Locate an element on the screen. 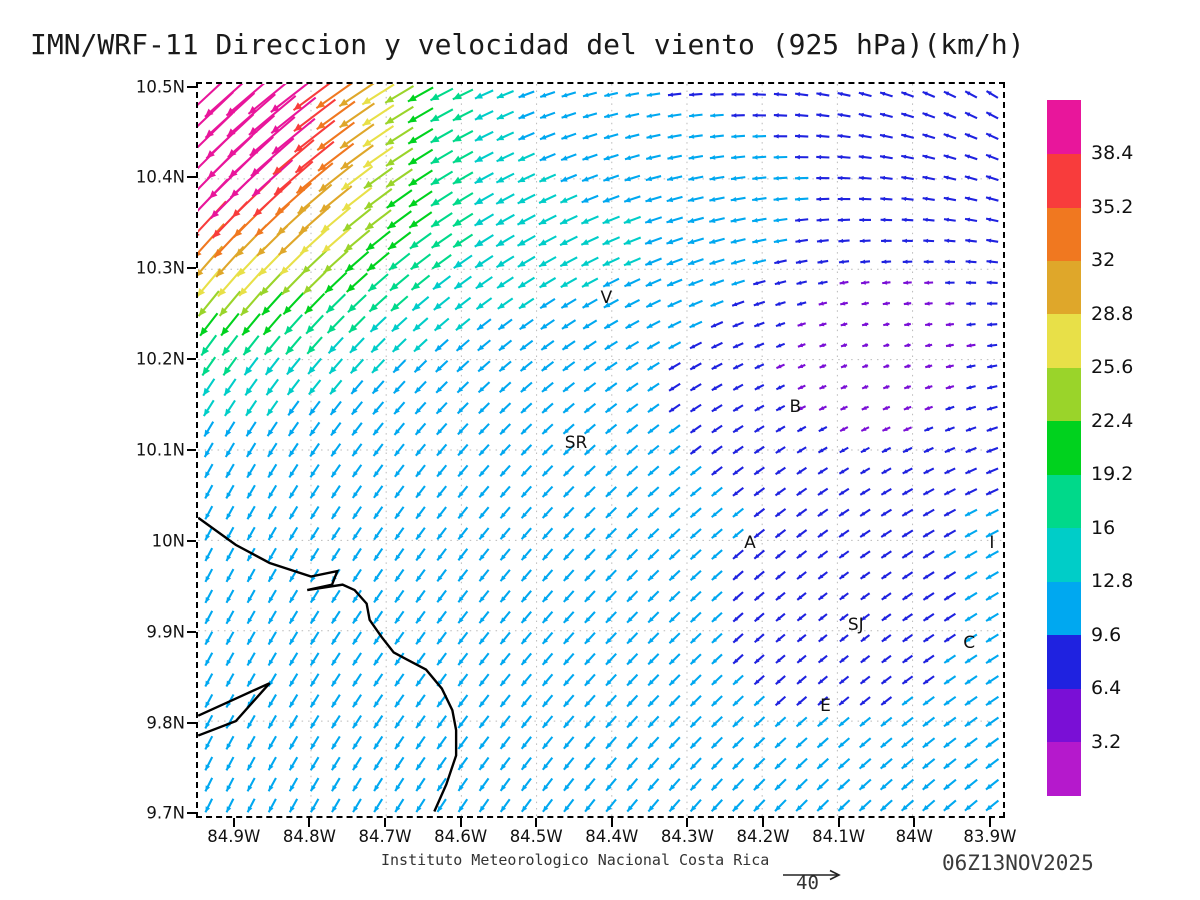  x-axis-tick-label: 84.2W is located at coordinates (763, 836).